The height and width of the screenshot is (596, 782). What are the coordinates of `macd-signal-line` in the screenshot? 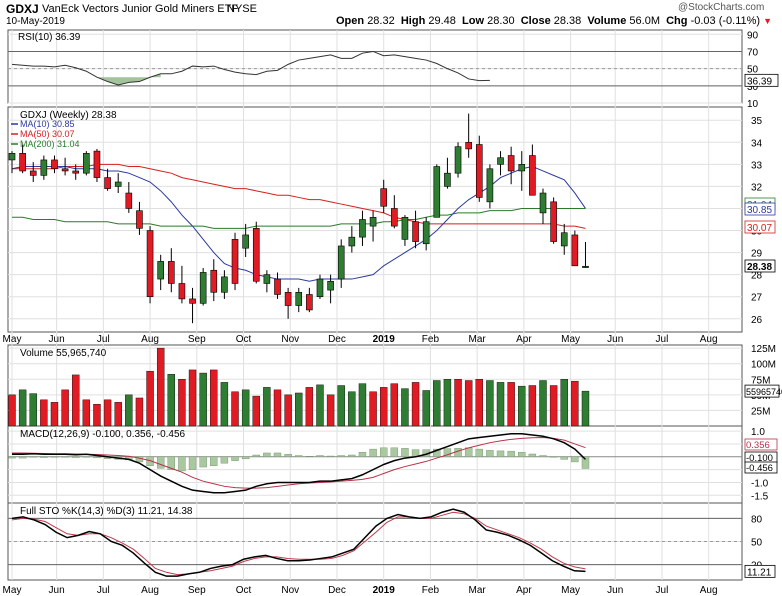 It's located at (299, 463).